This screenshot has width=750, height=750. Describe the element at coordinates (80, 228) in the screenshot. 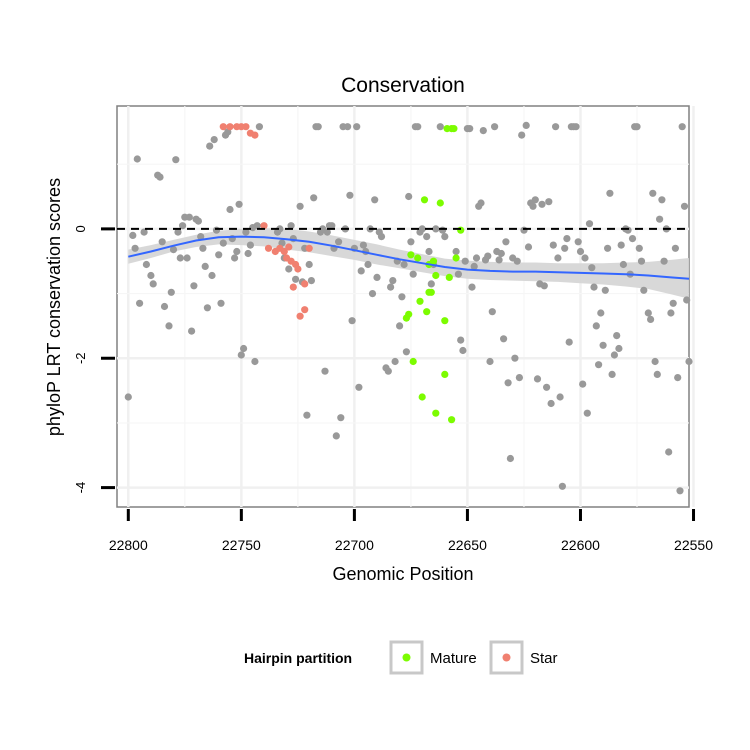

I see `y-tick-label: 0` at that location.